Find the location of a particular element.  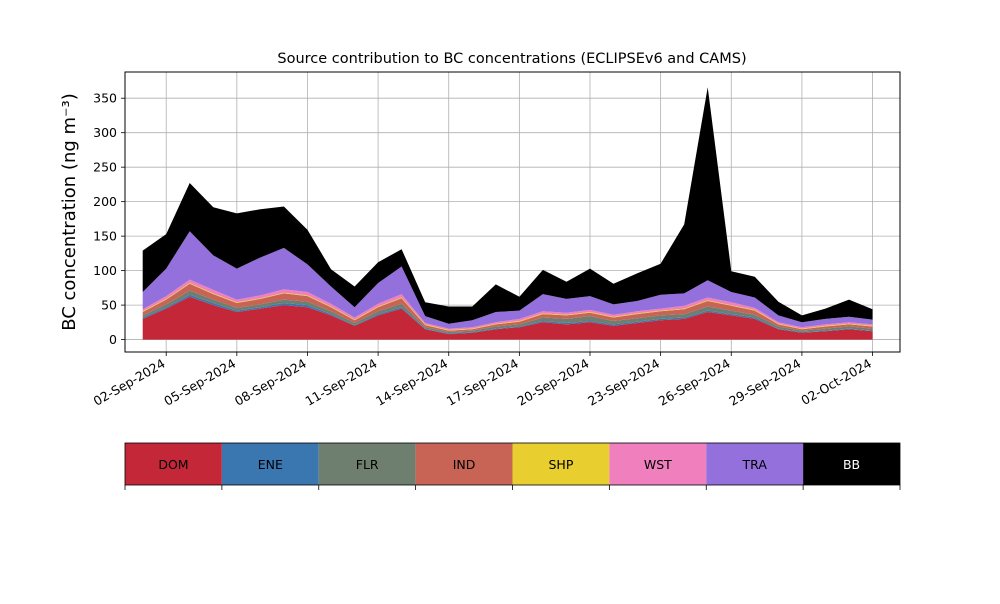

y-tick-label: 0 is located at coordinates (113, 339).